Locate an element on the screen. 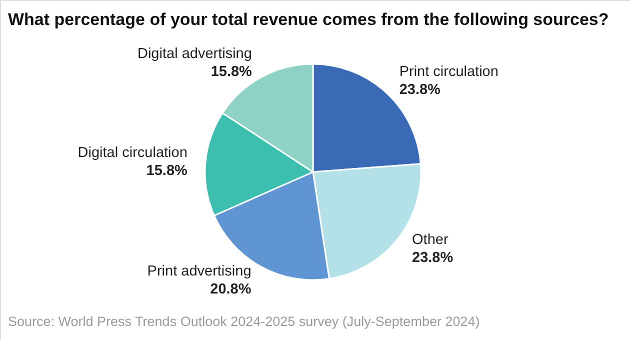 The width and height of the screenshot is (630, 340). slice-label: Print advertising is located at coordinates (199, 272).